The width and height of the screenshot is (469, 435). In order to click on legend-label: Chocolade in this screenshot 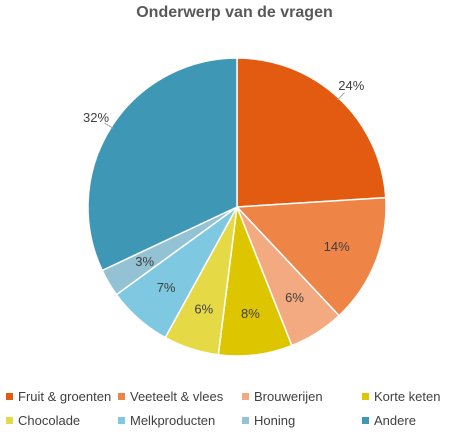, I will do `click(49, 420)`.